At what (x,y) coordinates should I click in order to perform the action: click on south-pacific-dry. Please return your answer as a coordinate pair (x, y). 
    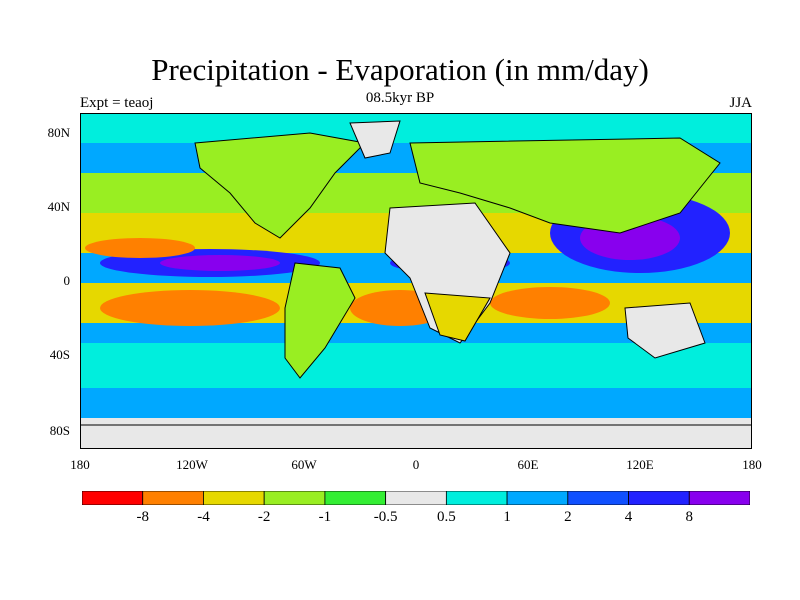
    Looking at the image, I should click on (190, 308).